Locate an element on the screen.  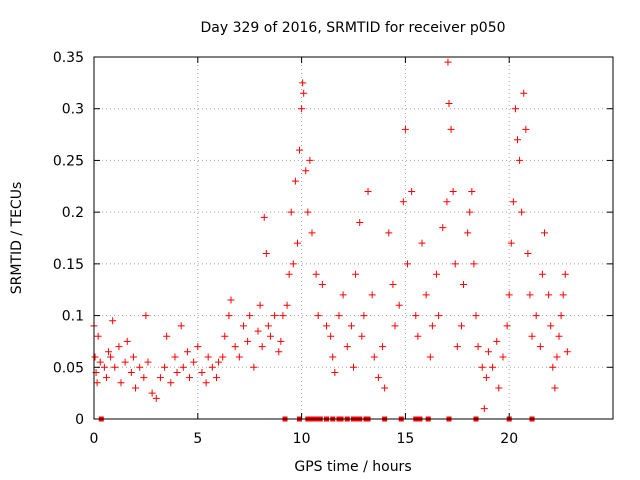
x-axis-label: GPS time / hours is located at coordinates (352, 467).